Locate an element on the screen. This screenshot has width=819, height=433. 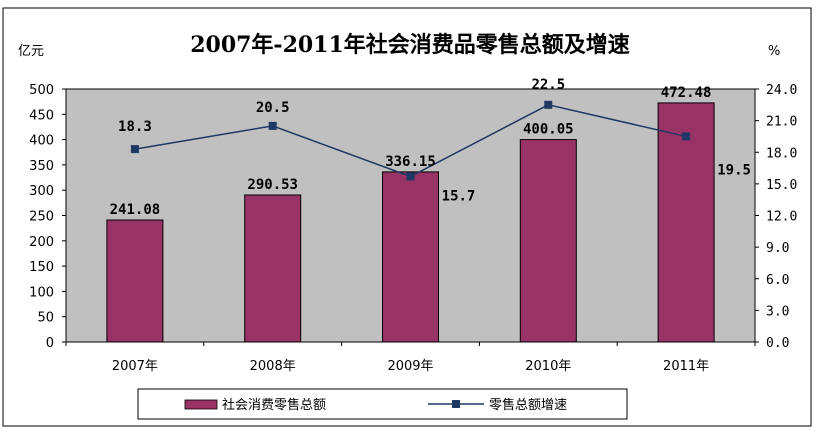
line-value-label: 15.7 is located at coordinates (459, 196).